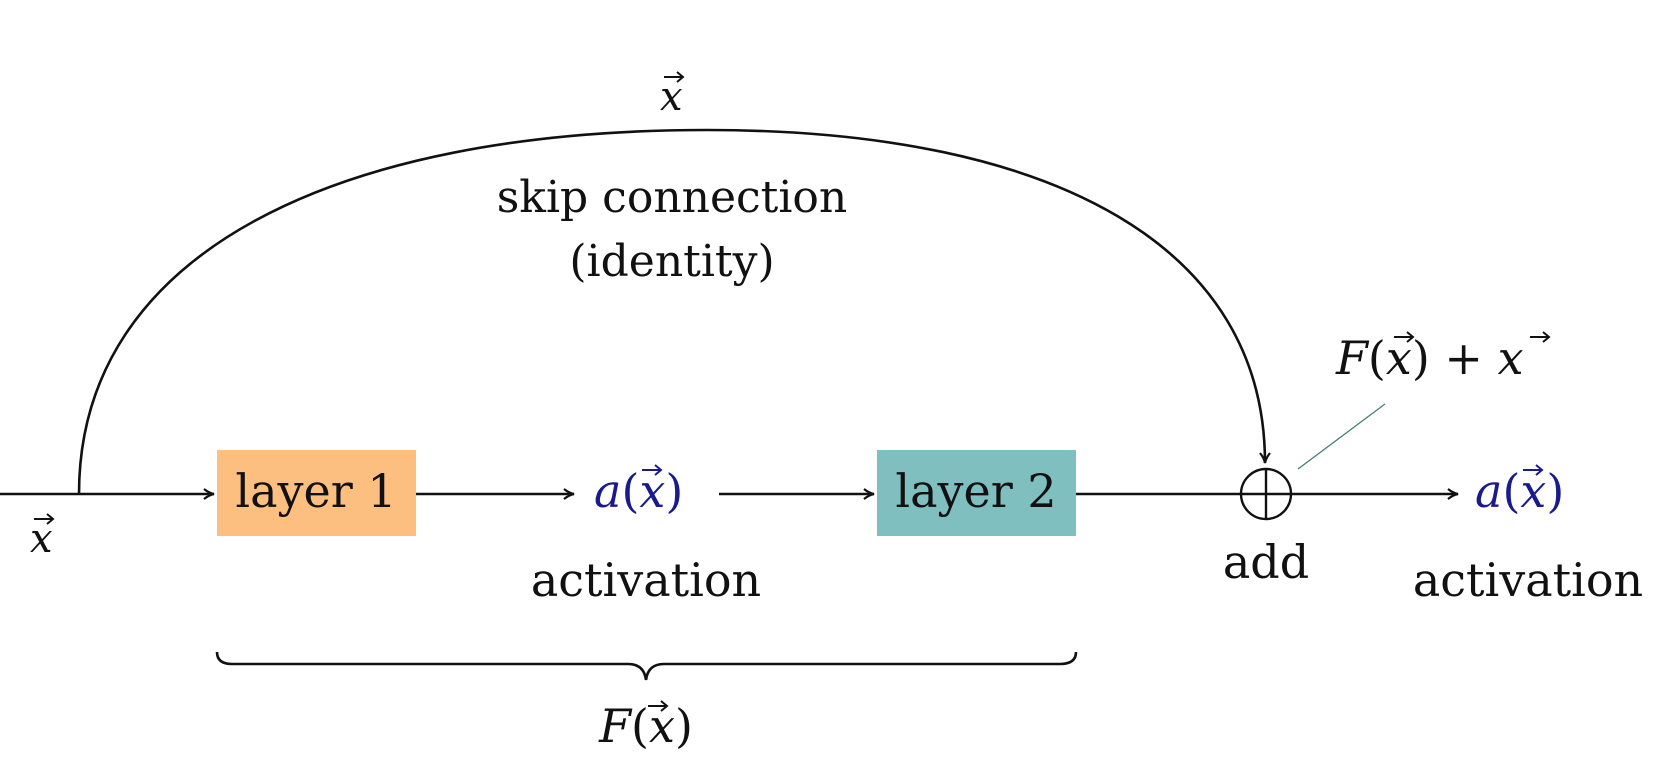 The width and height of the screenshot is (1663, 775). I want to click on skip-symbol-text: x, so click(671, 97).